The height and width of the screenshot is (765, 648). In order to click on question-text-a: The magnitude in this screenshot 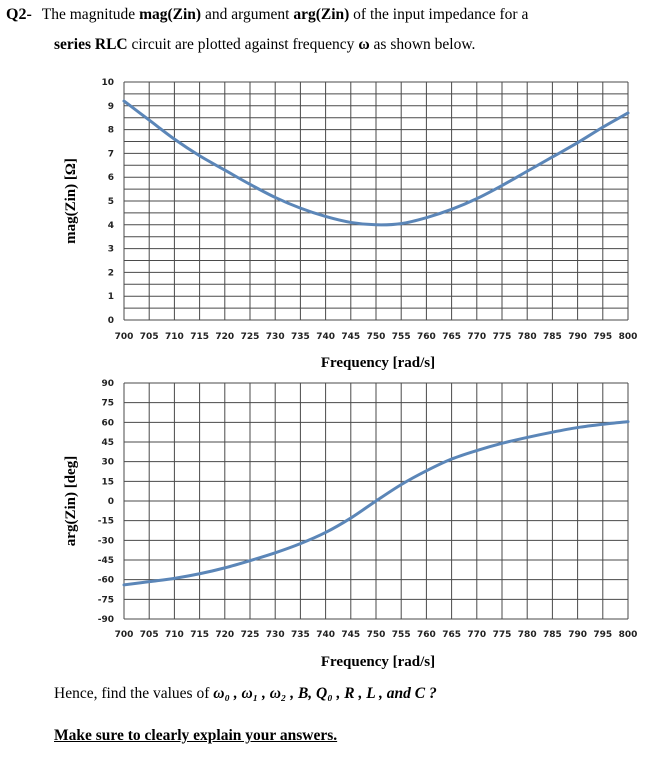, I will do `click(90, 14)`.